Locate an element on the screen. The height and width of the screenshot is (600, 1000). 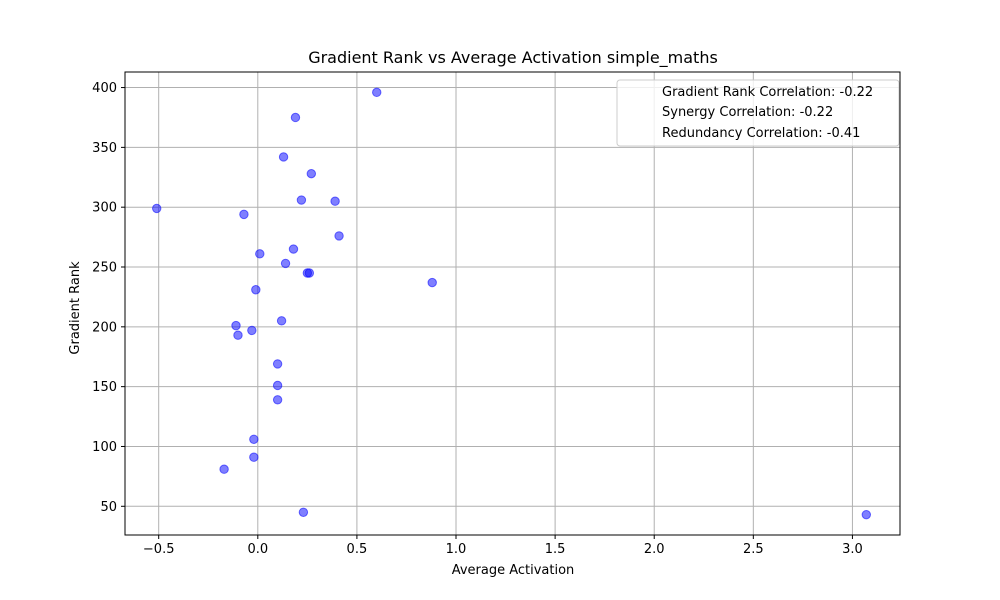
y-tick-label: 300 is located at coordinates (104, 208).